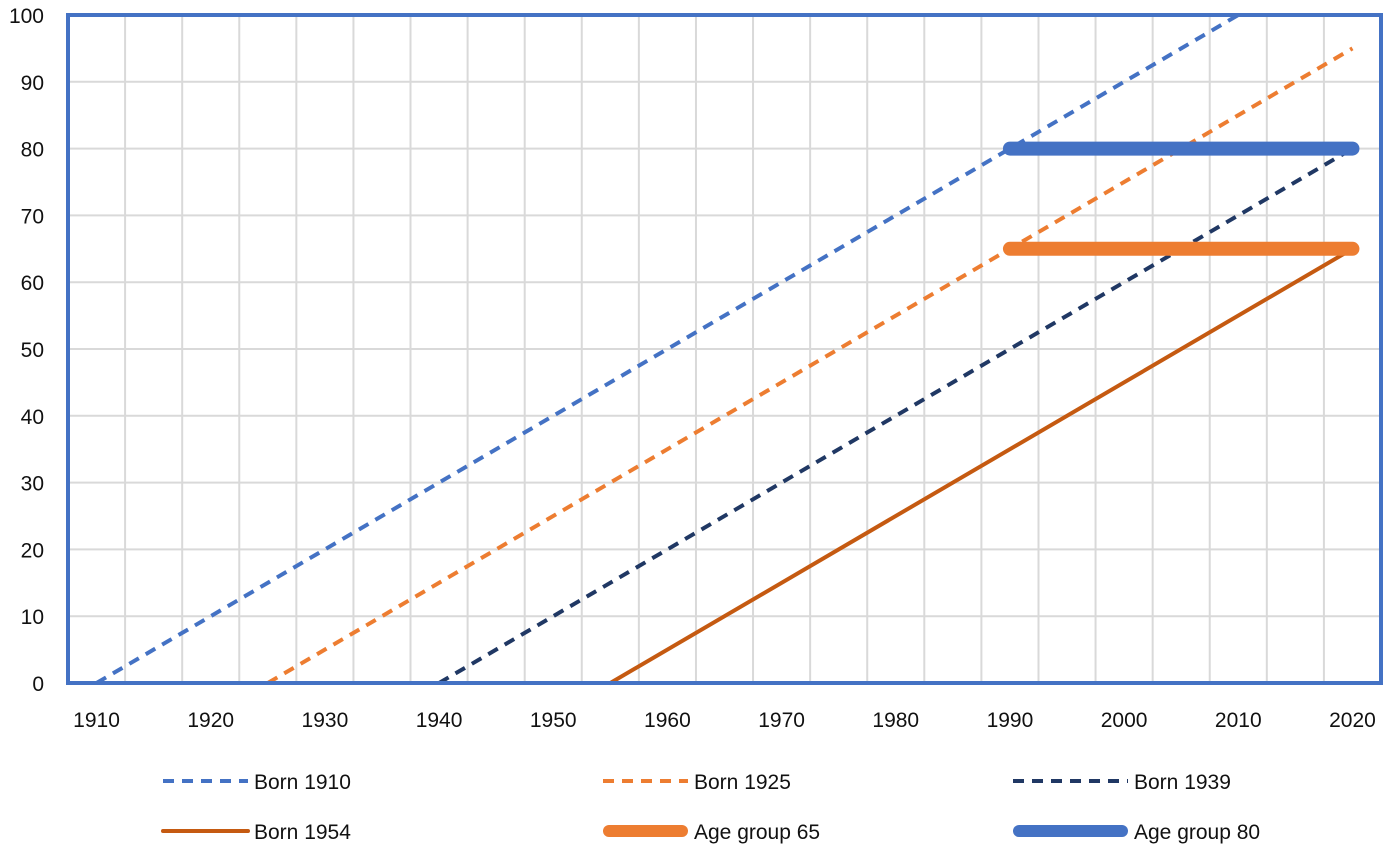 The image size is (1383, 850). I want to click on x-tick-label: 1970, so click(781, 720).